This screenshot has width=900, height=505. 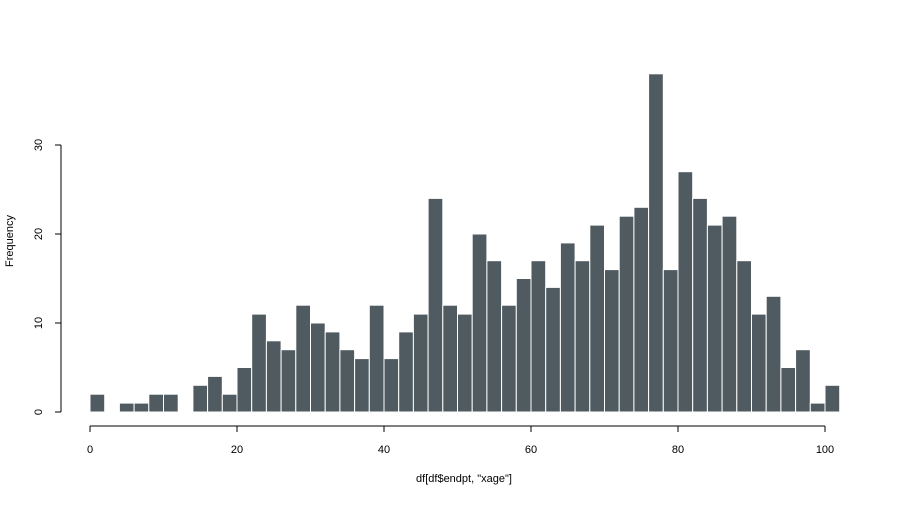 What do you see at coordinates (384, 450) in the screenshot?
I see `x-tick-label: 40` at bounding box center [384, 450].